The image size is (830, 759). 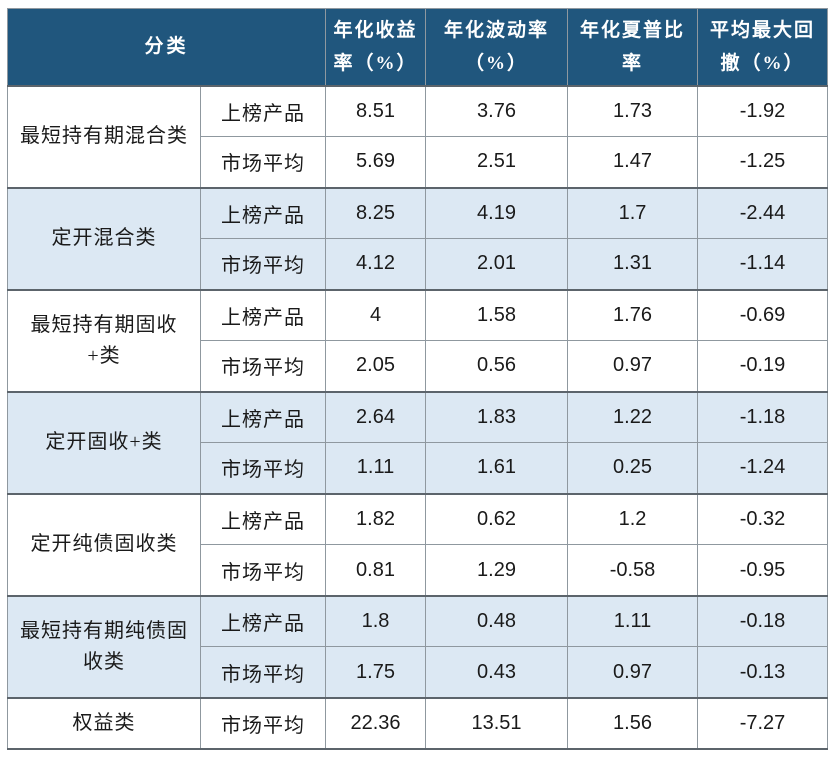 What do you see at coordinates (633, 213) in the screenshot?
I see `value-cell: 1.7` at bounding box center [633, 213].